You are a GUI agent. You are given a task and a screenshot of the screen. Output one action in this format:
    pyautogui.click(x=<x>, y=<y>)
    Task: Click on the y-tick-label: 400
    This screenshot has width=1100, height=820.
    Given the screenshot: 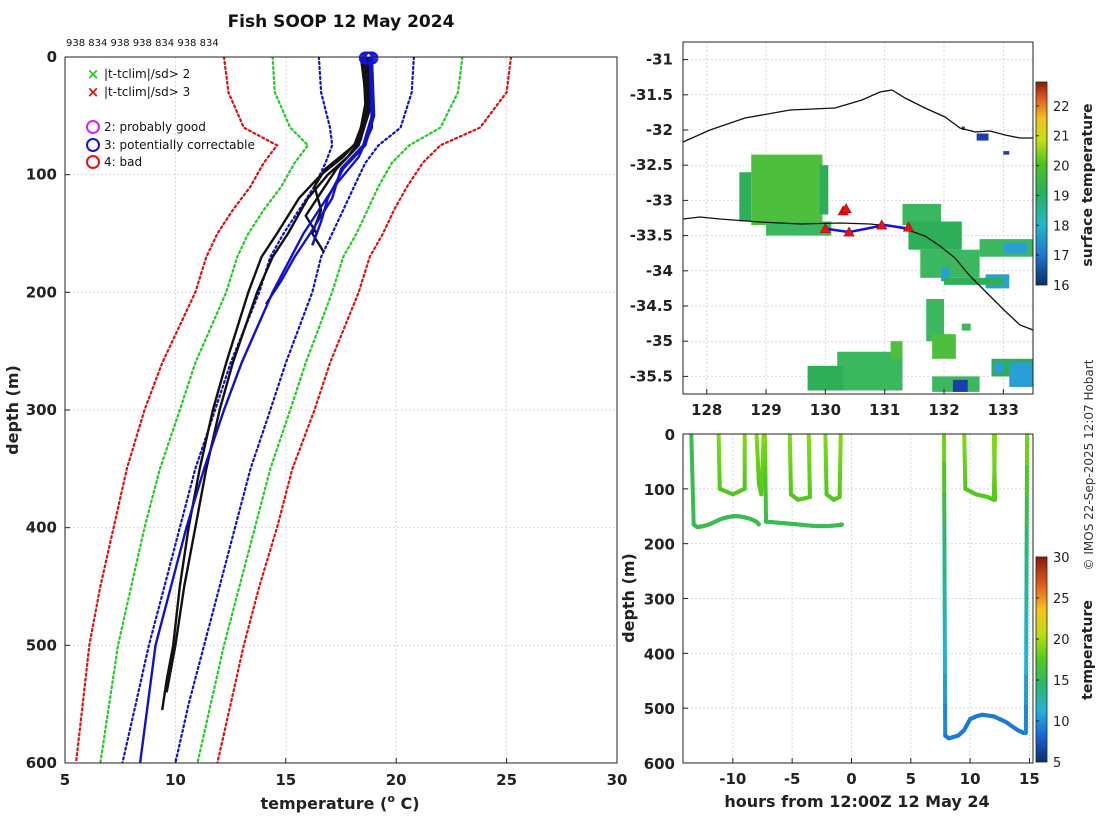 What is the action you would take?
    pyautogui.click(x=41, y=528)
    